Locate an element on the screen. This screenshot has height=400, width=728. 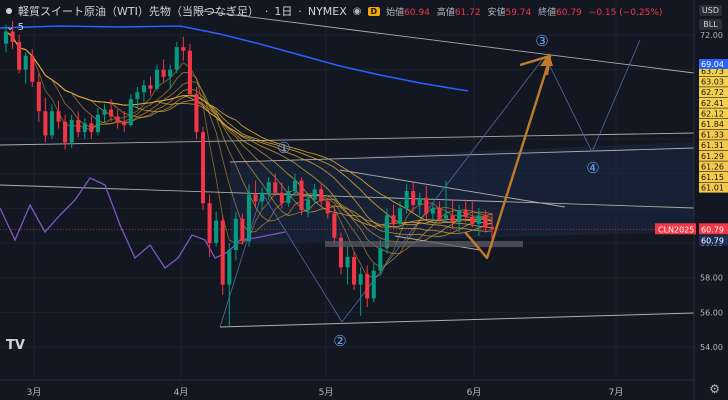
y-tick-label: 56.00 is located at coordinates (711, 312).